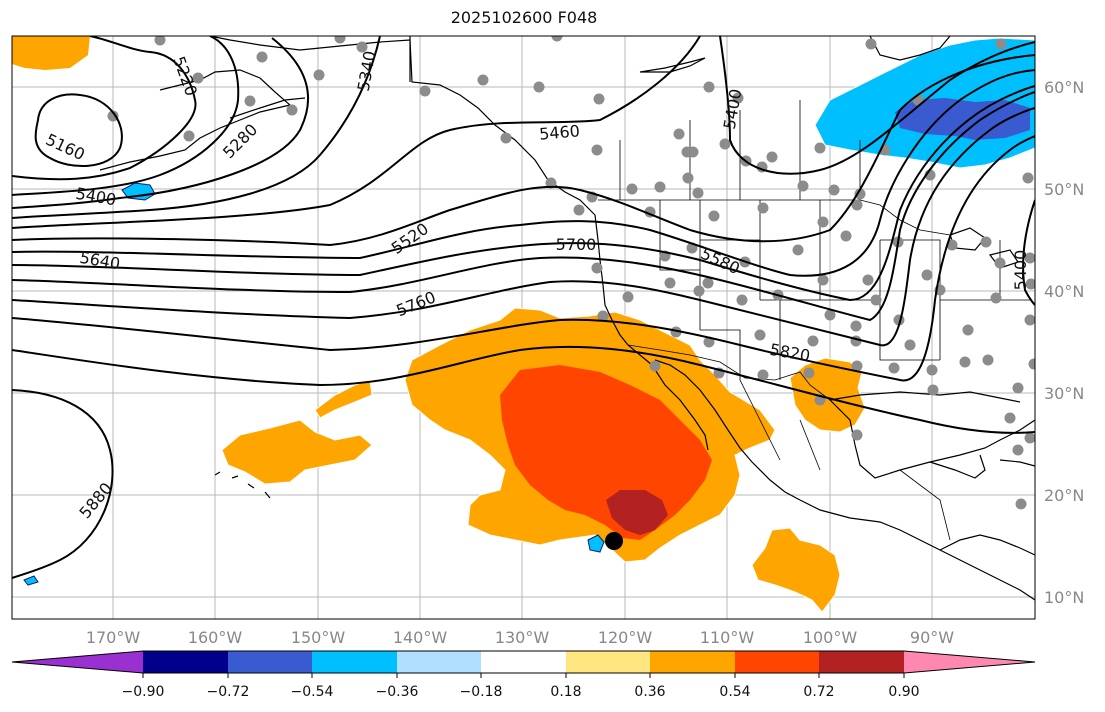 The height and width of the screenshot is (712, 1105). Describe the element at coordinates (1064, 189) in the screenshot. I see `lat-label-50n: 50°N` at that location.